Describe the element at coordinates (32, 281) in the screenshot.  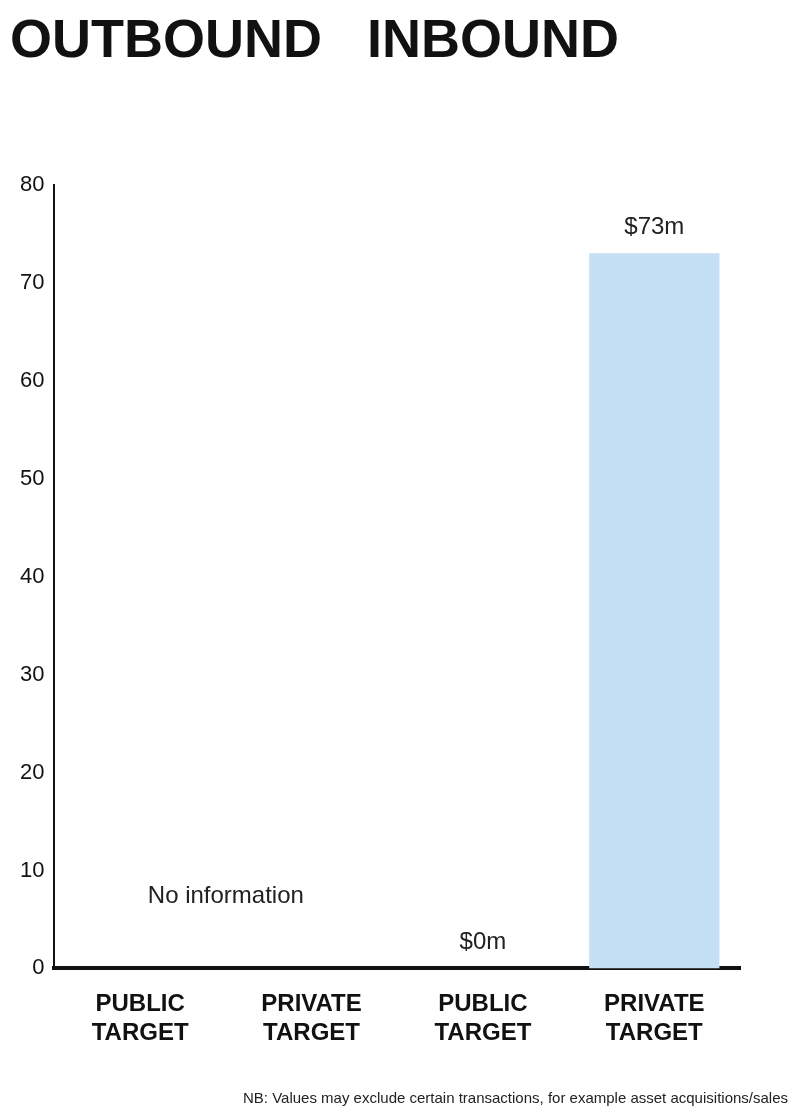
I see `y-tick-label: 70` at that location.